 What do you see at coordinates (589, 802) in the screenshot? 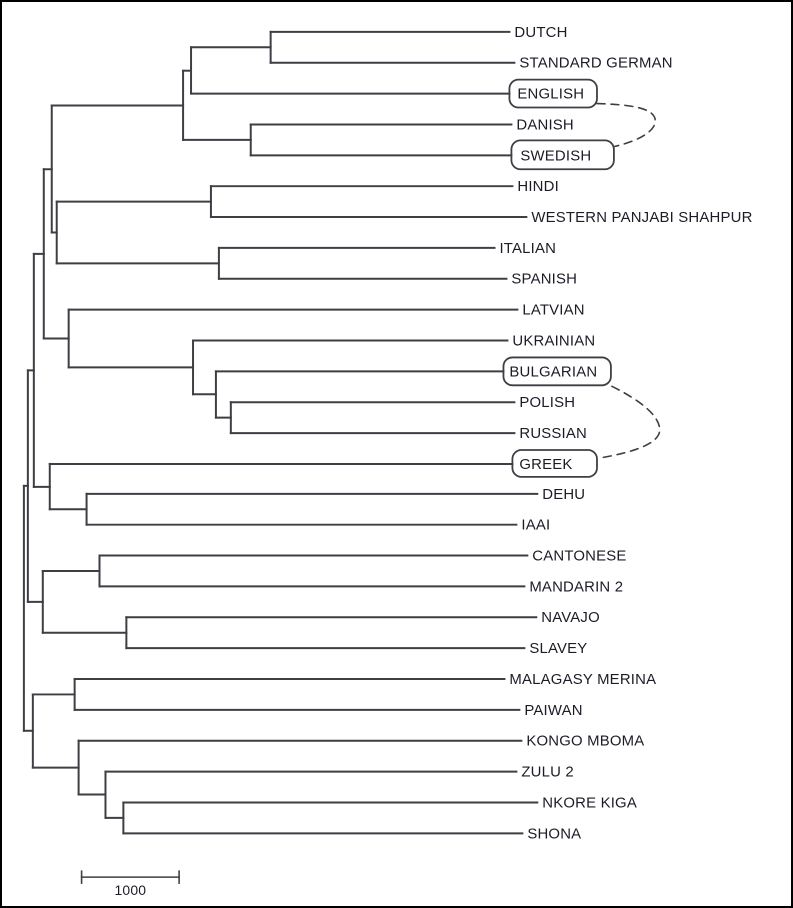
I see `leaf-label-nkore-kiga: NKORE KIGA` at bounding box center [589, 802].